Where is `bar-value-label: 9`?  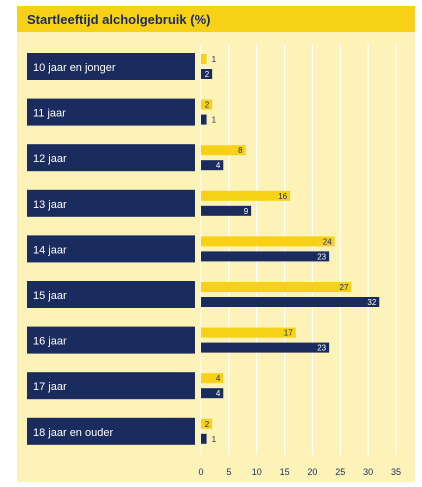 bar-value-label: 9 is located at coordinates (246, 211).